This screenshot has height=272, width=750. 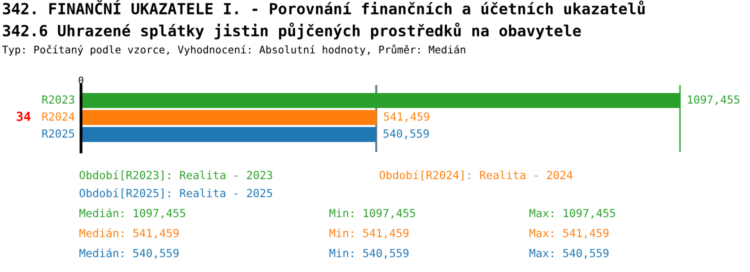 I want to click on text: Min: 541,459, so click(x=369, y=233).